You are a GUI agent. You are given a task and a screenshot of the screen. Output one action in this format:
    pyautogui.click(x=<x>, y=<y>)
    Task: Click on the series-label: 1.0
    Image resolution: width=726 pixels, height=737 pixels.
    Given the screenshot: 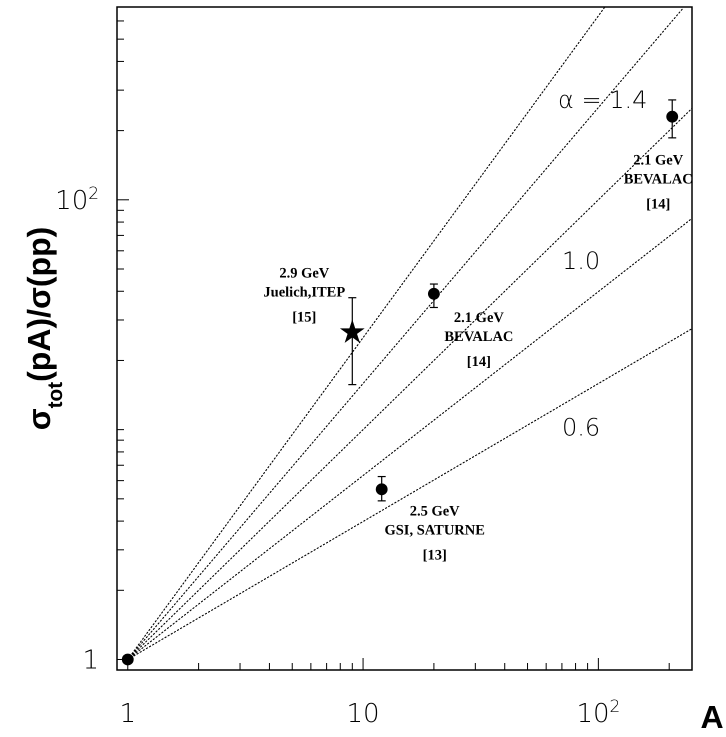 What is the action you would take?
    pyautogui.click(x=581, y=261)
    